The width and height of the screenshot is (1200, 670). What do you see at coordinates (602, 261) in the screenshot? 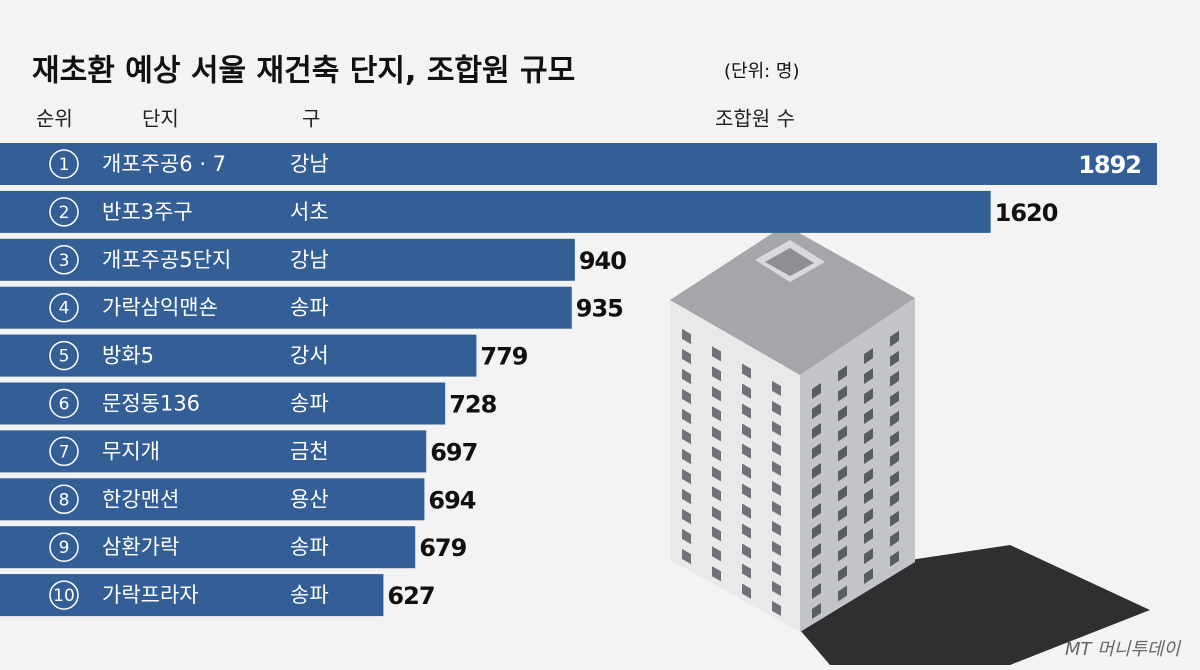
I see `value-label: 940` at bounding box center [602, 261].